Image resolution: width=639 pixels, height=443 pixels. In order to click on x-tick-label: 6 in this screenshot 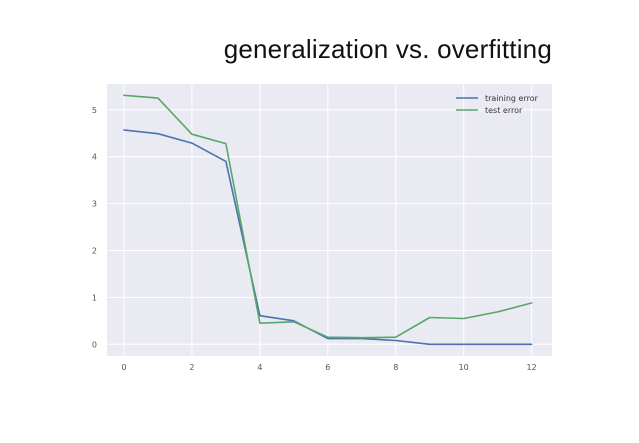, I will do `click(327, 367)`.